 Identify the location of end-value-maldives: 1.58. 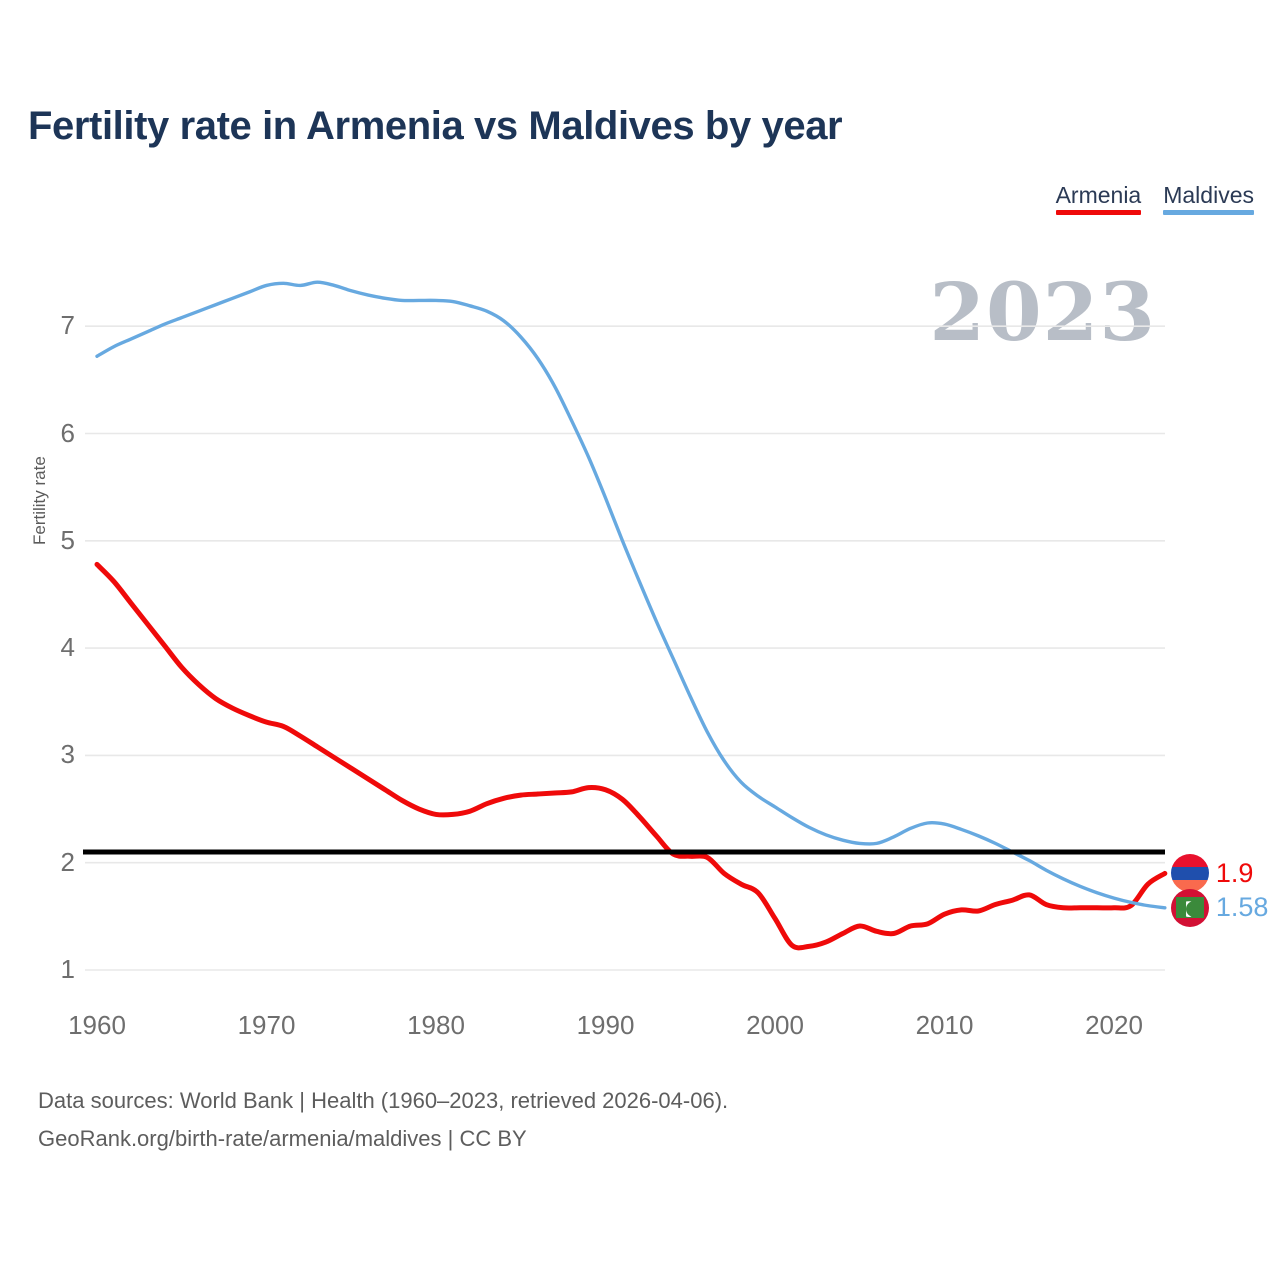
(1242, 907).